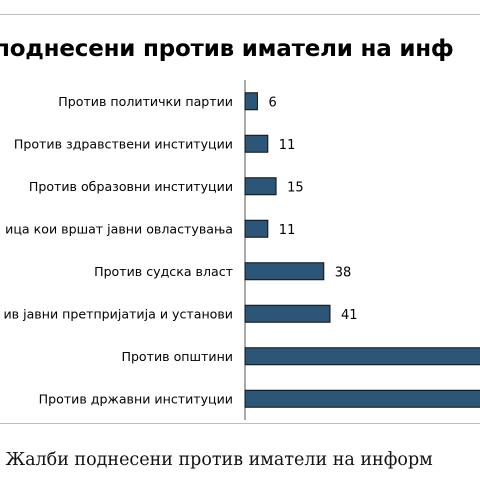  What do you see at coordinates (163, 271) in the screenshot?
I see `category-label: Против судска власт` at bounding box center [163, 271].